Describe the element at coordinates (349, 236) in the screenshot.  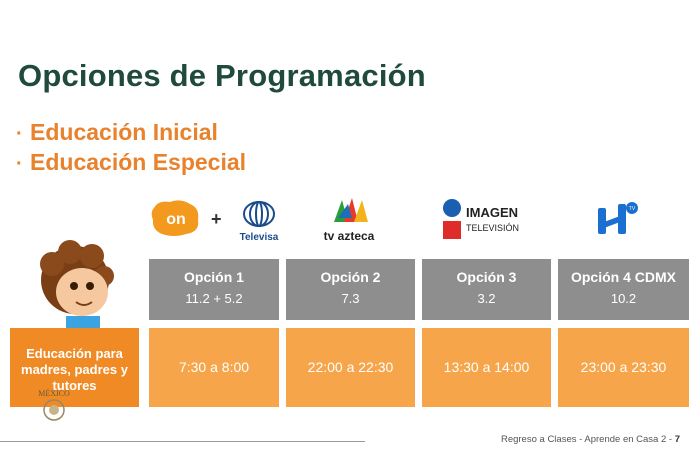
I see `svg-text: tv azteca` at that location.